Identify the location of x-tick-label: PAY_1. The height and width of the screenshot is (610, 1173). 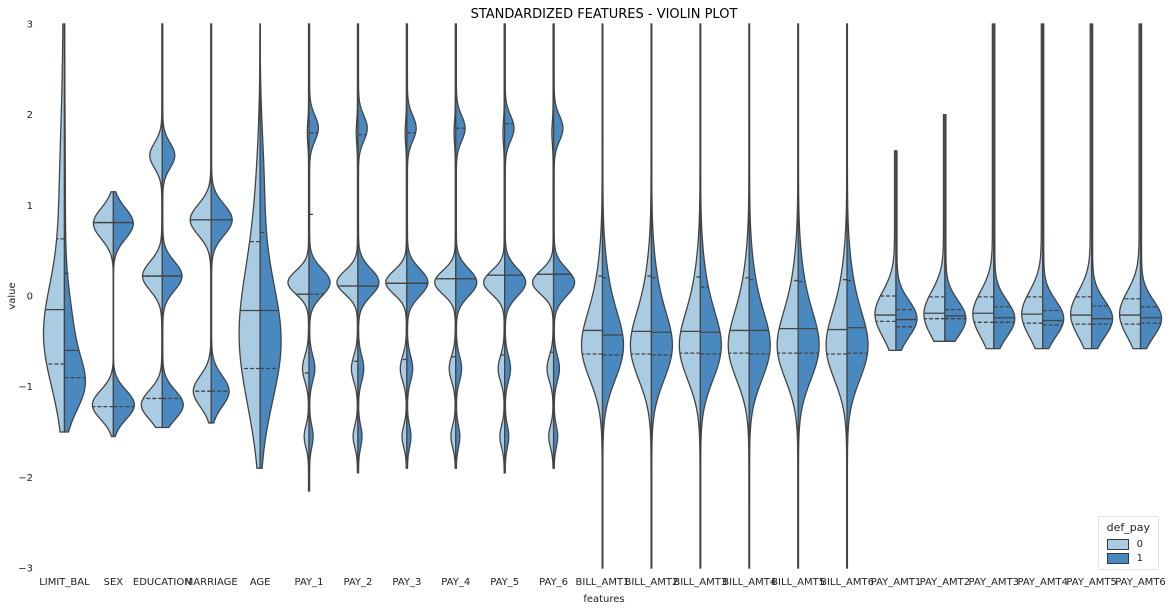
(309, 582).